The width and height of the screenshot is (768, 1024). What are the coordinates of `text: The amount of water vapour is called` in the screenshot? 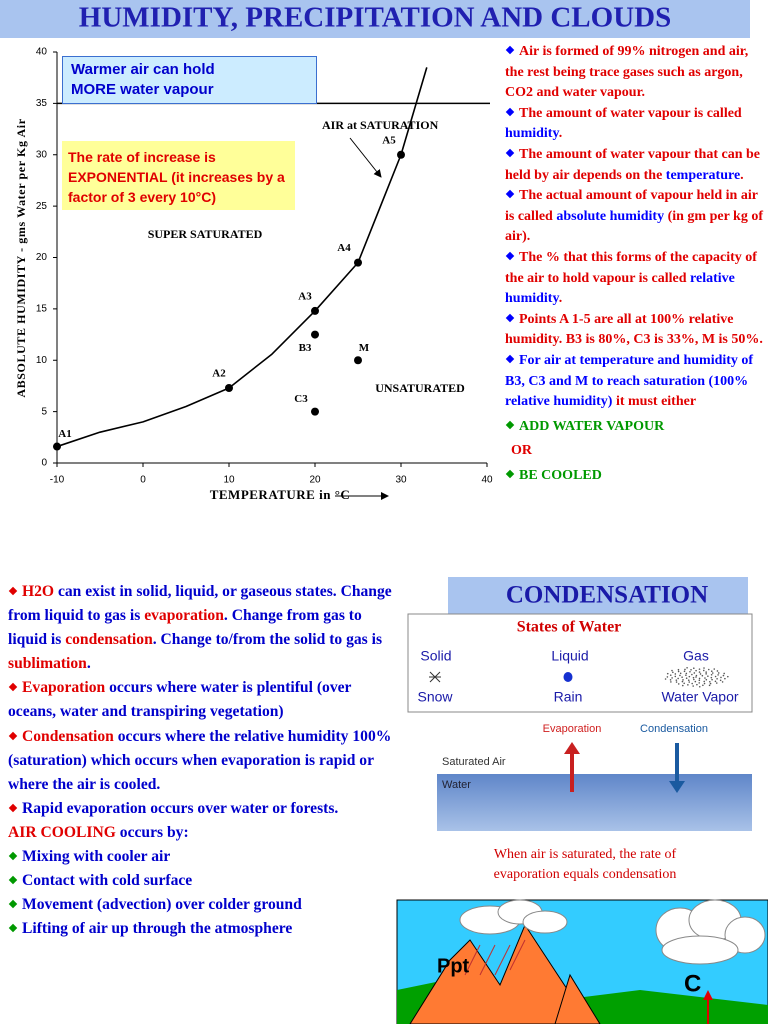 It's located at (630, 113).